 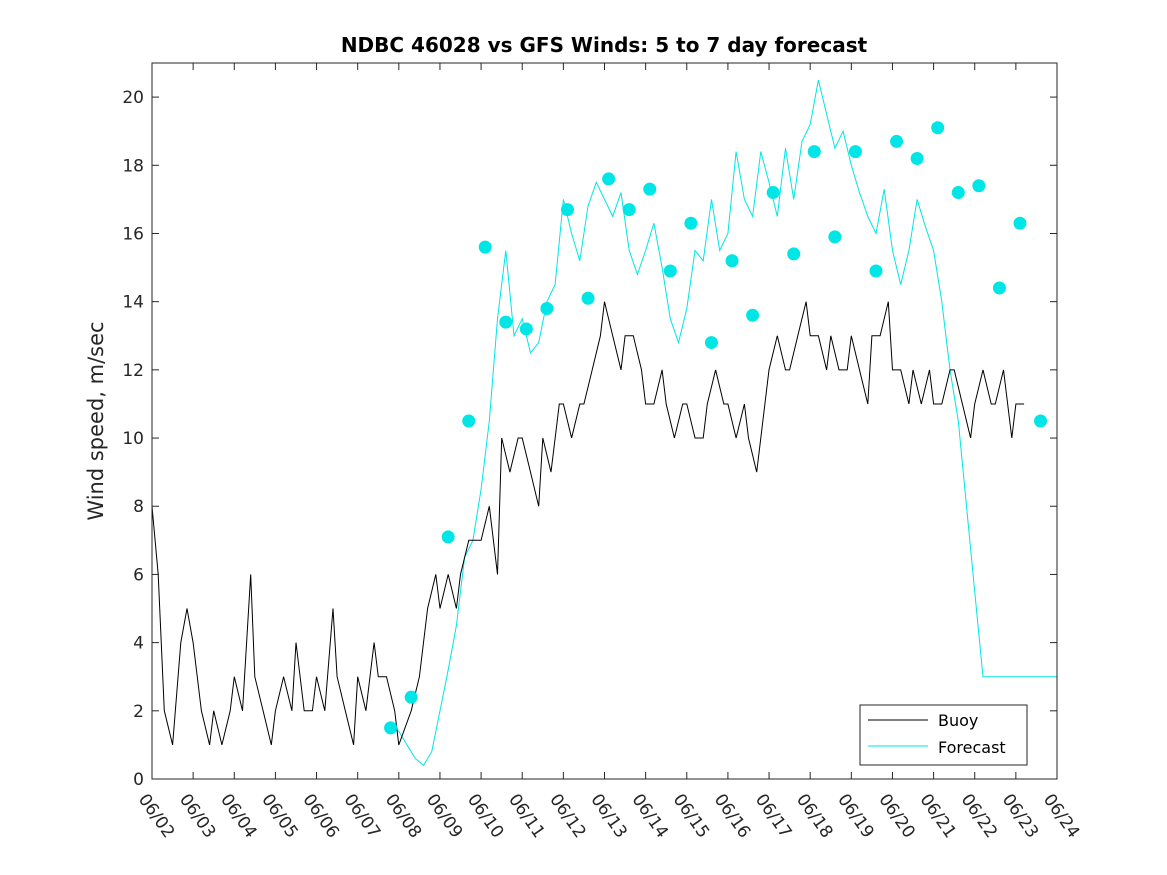 I want to click on y-tick-label: 10, so click(x=133, y=439).